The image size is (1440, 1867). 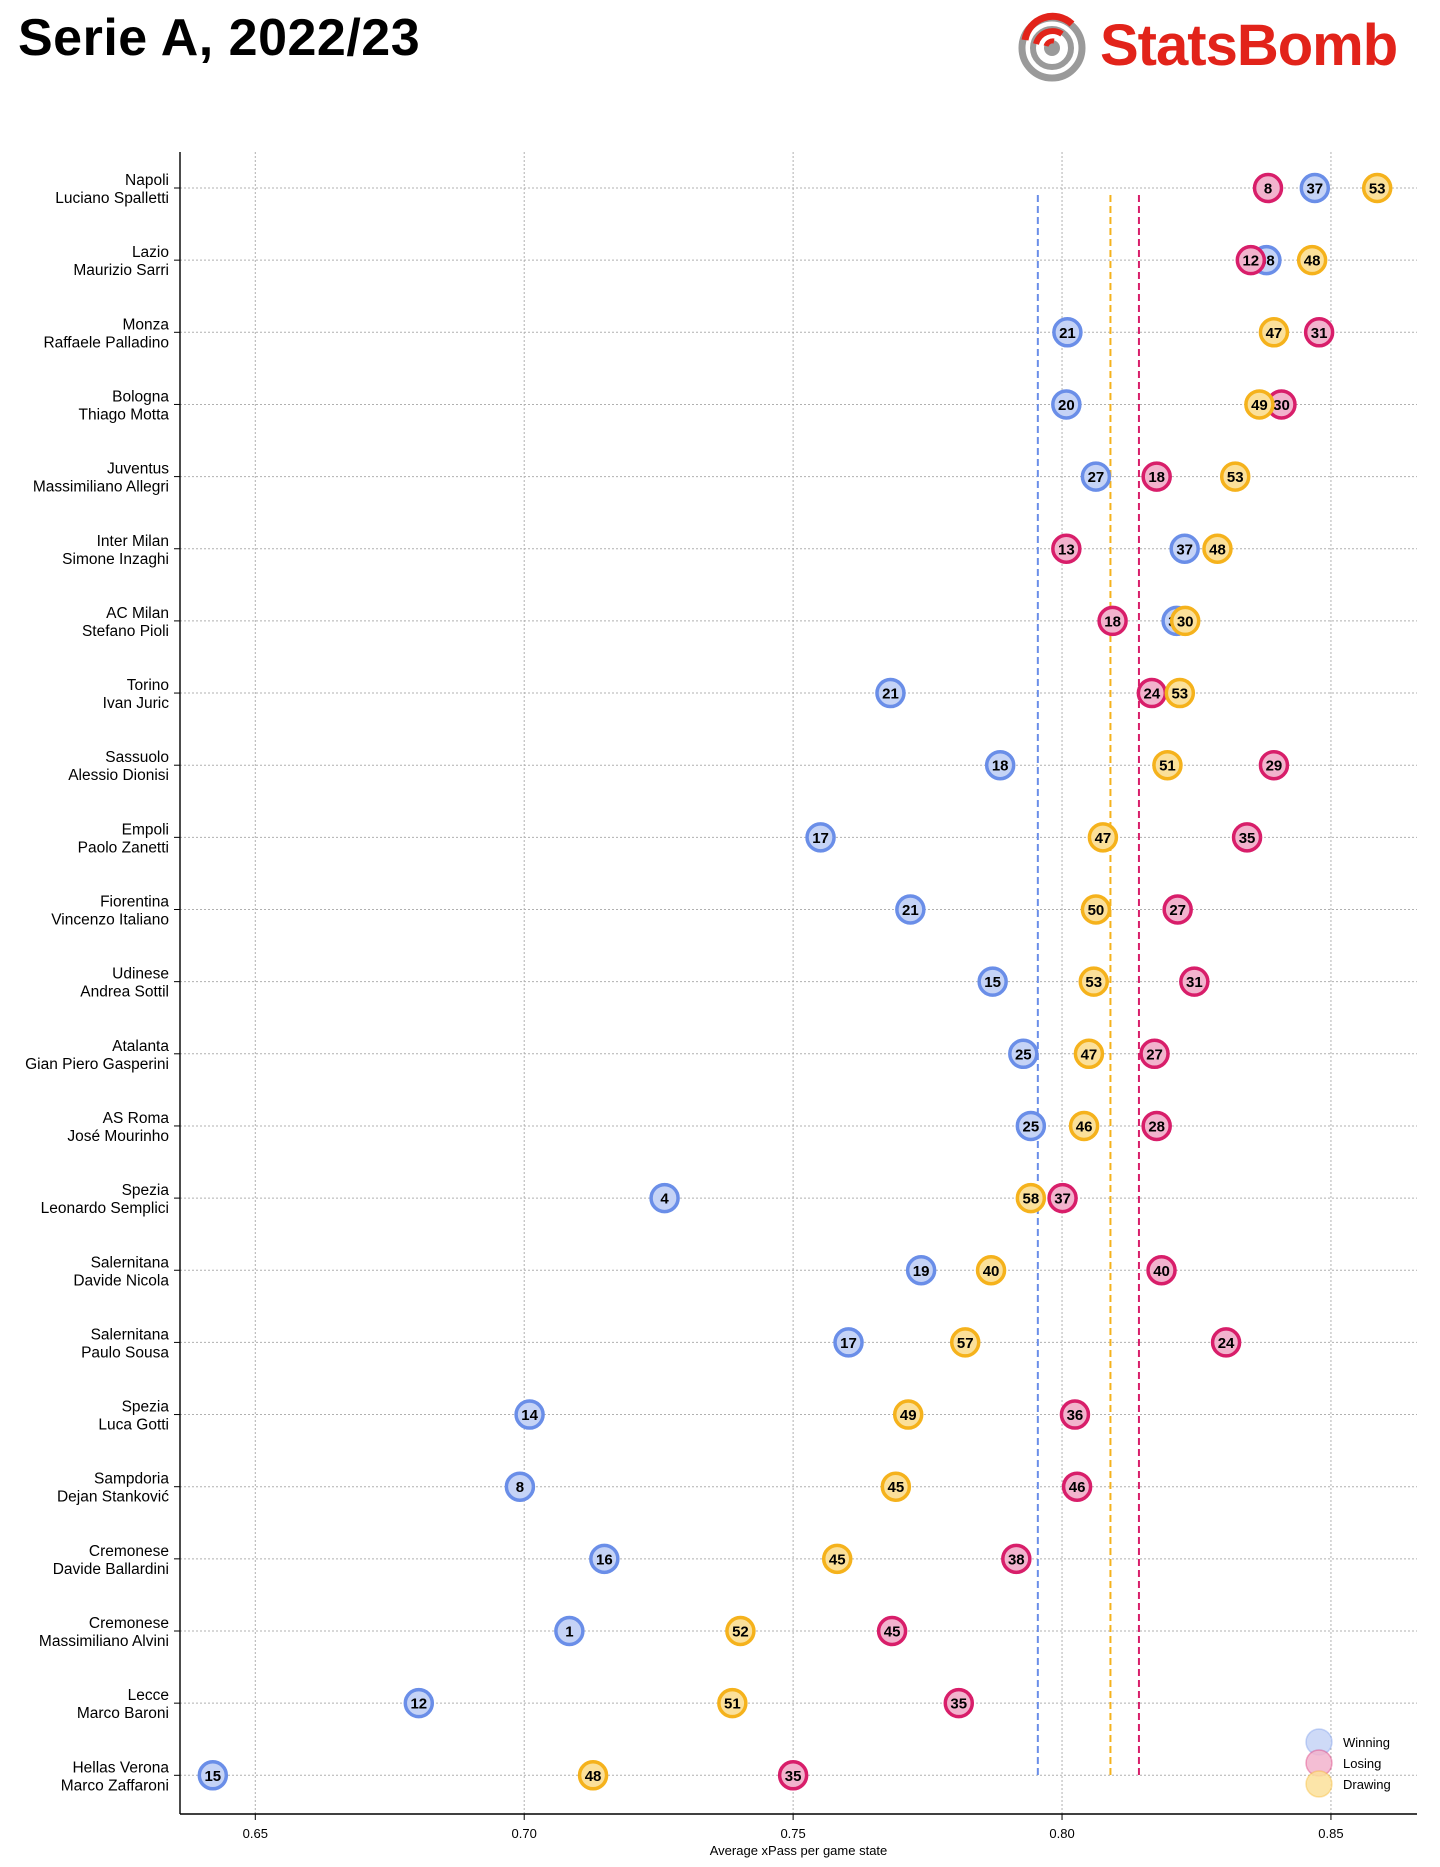 What do you see at coordinates (219, 38) in the screenshot?
I see `page-title: Serie A, 2022/23` at bounding box center [219, 38].